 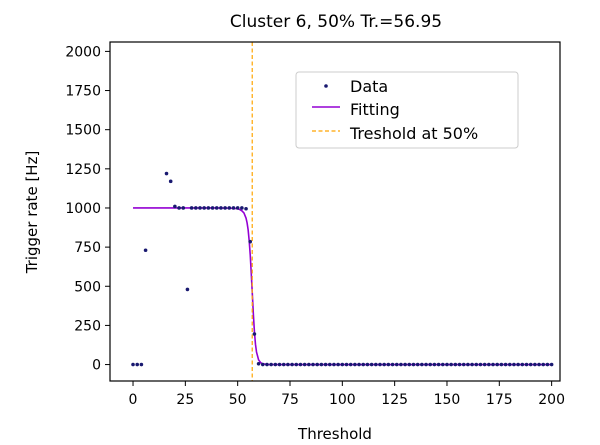 What do you see at coordinates (32, 213) in the screenshot?
I see `y-axis-label: Trigger rate [Hz]` at bounding box center [32, 213].